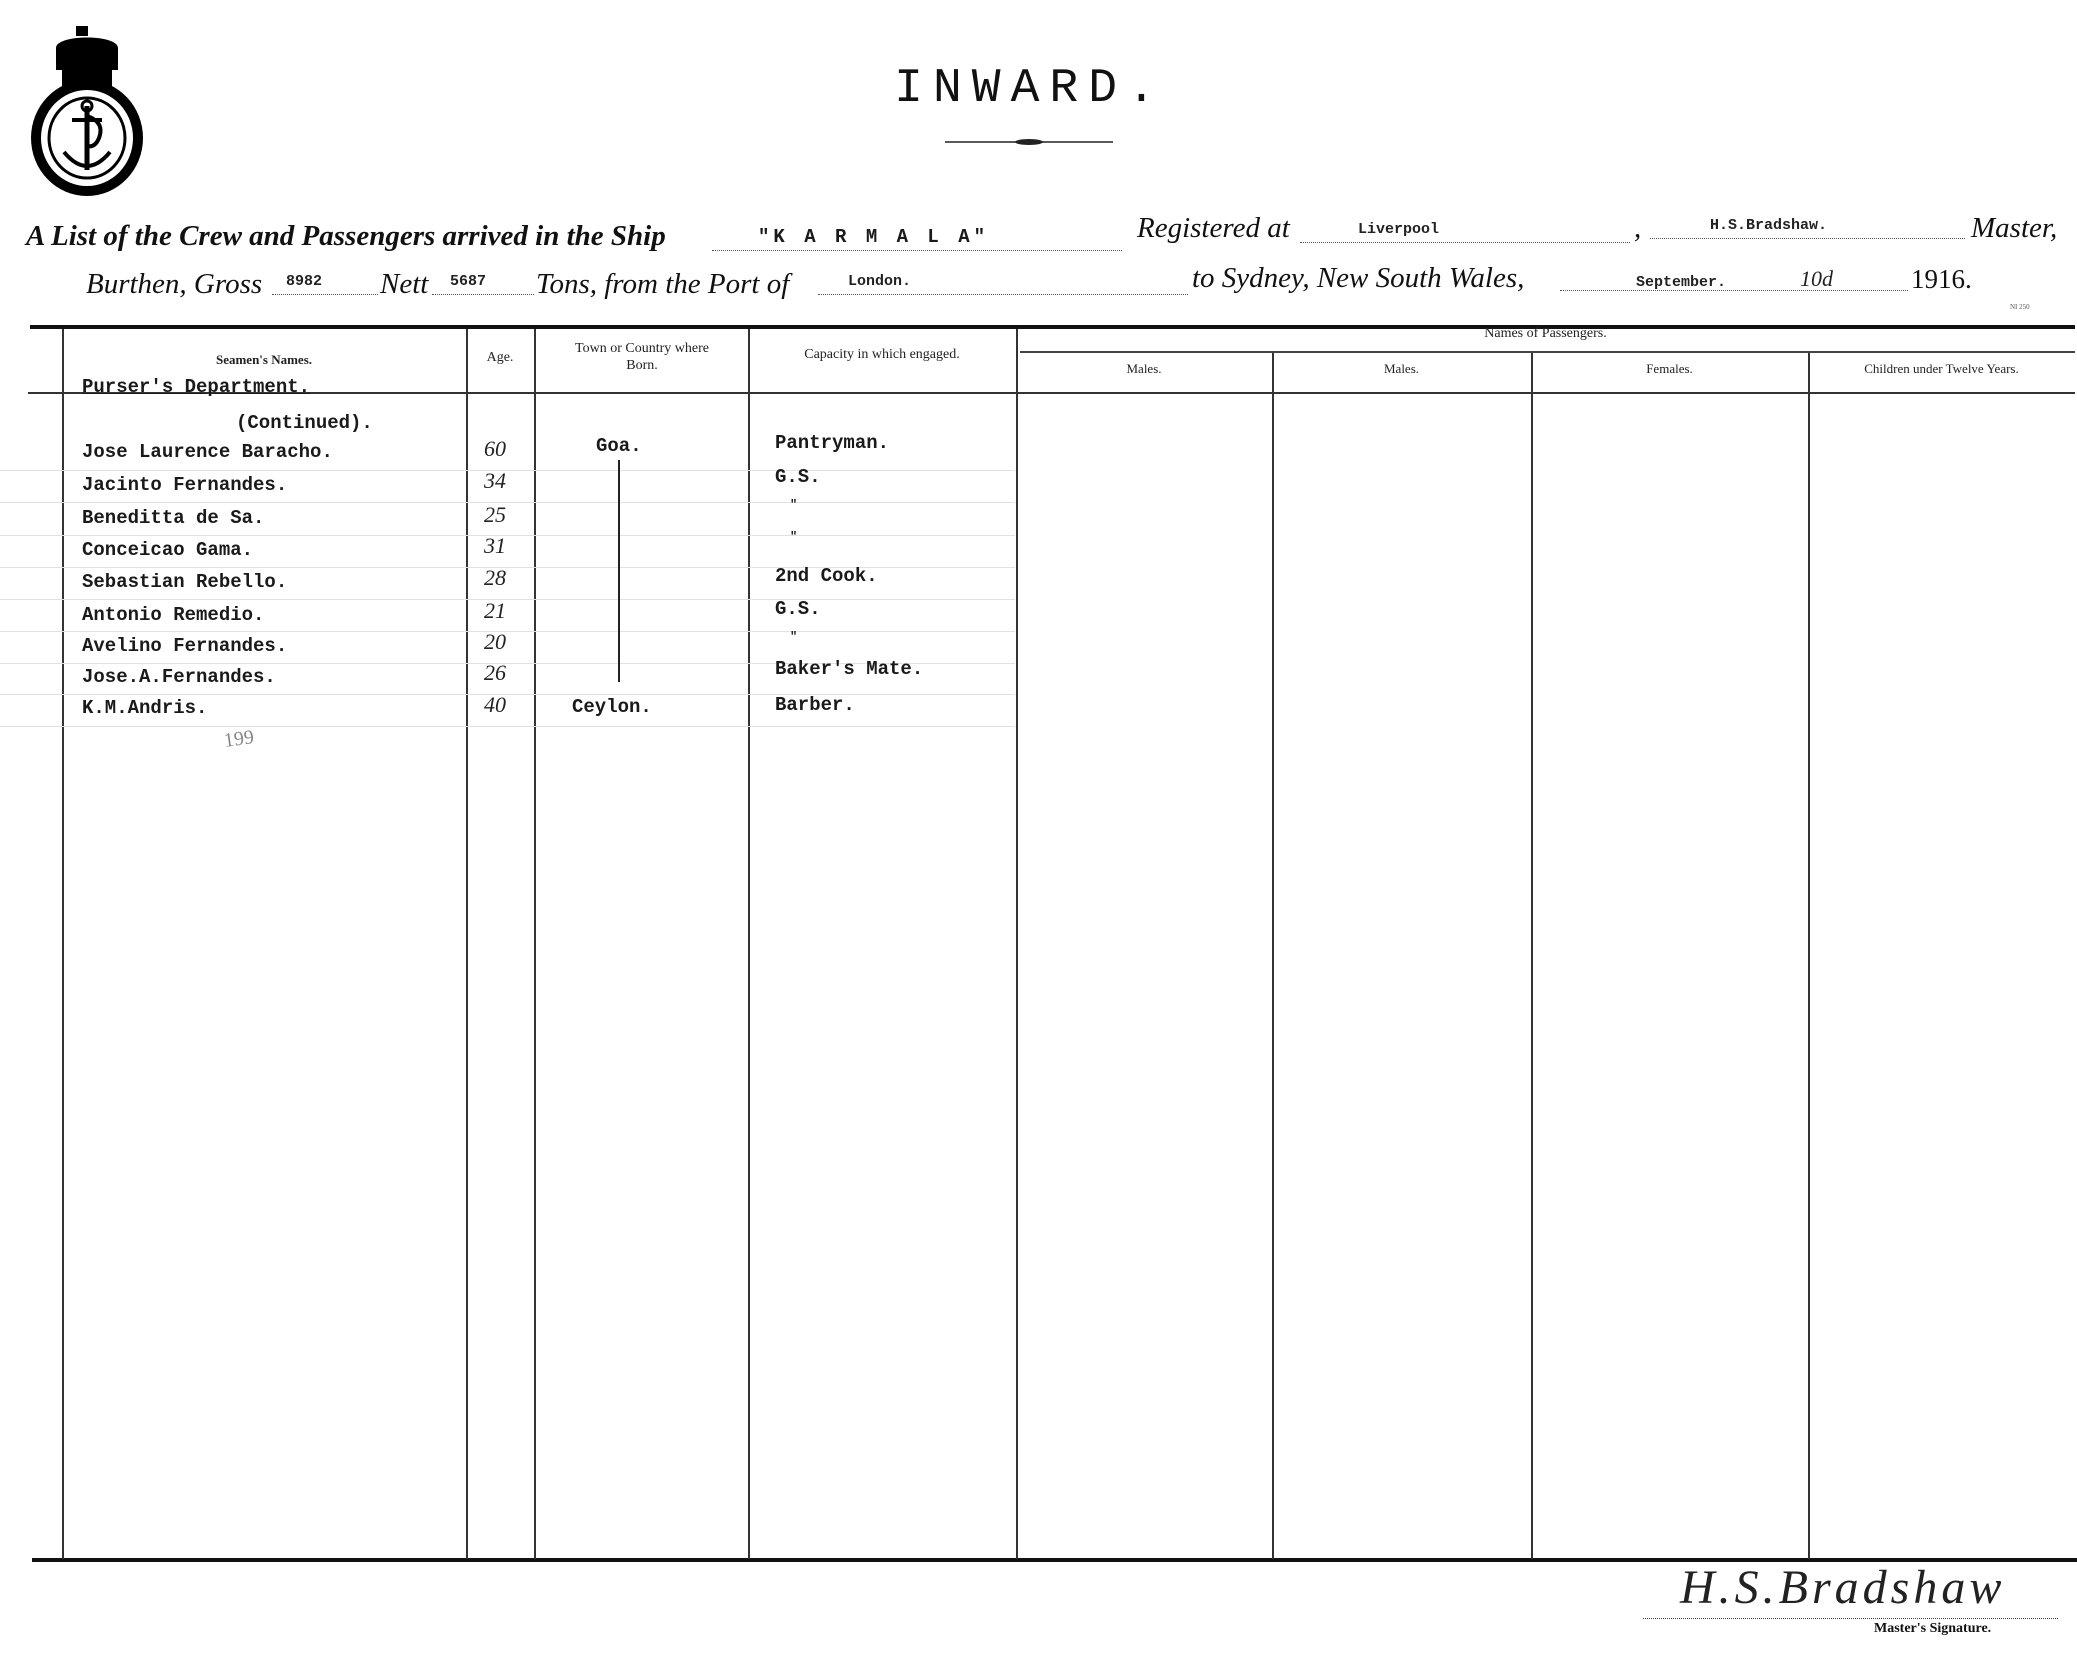 Image resolution: width=2077 pixels, height=1669 pixels. What do you see at coordinates (1358, 278) in the screenshot?
I see `to-label: to Sydney, New South Wales,` at bounding box center [1358, 278].